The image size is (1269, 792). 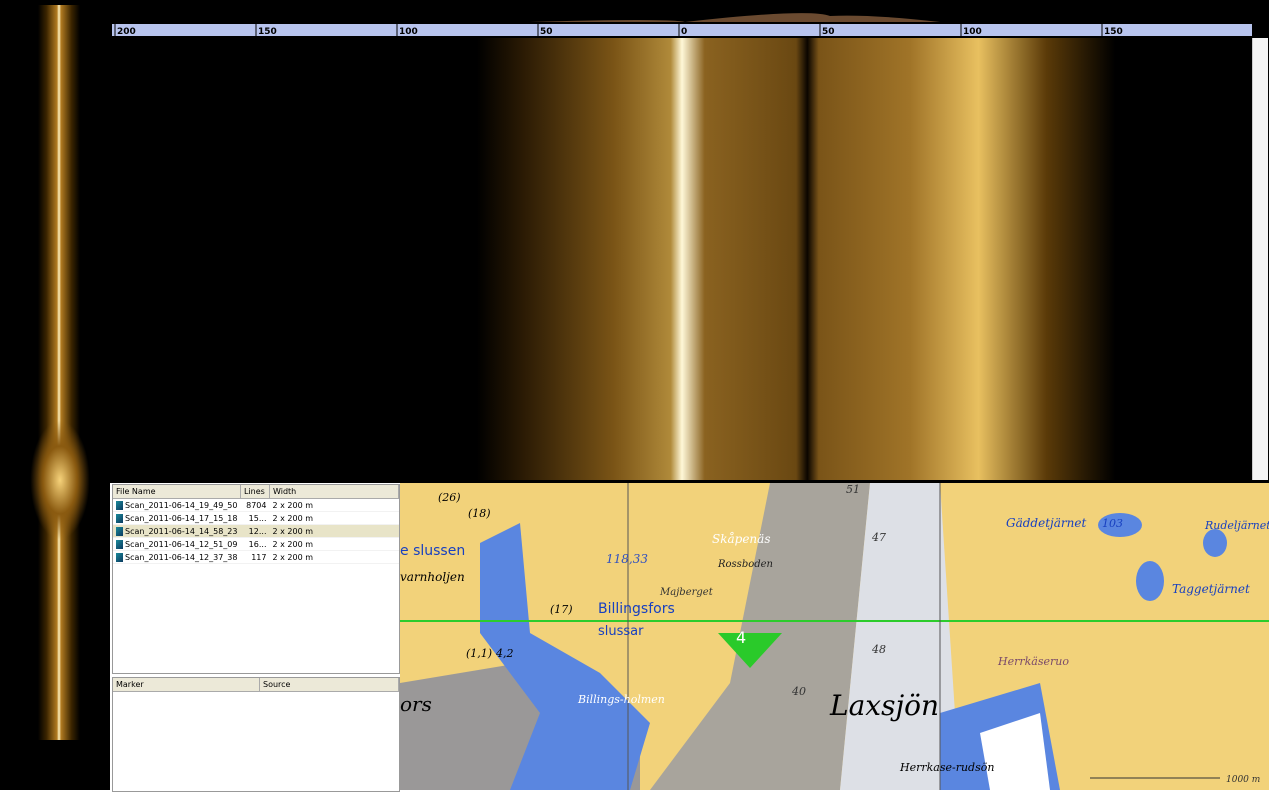 What do you see at coordinates (682, 25) in the screenshot?
I see `ruler: 200 150 100 50 0 50 100 150` at bounding box center [682, 25].